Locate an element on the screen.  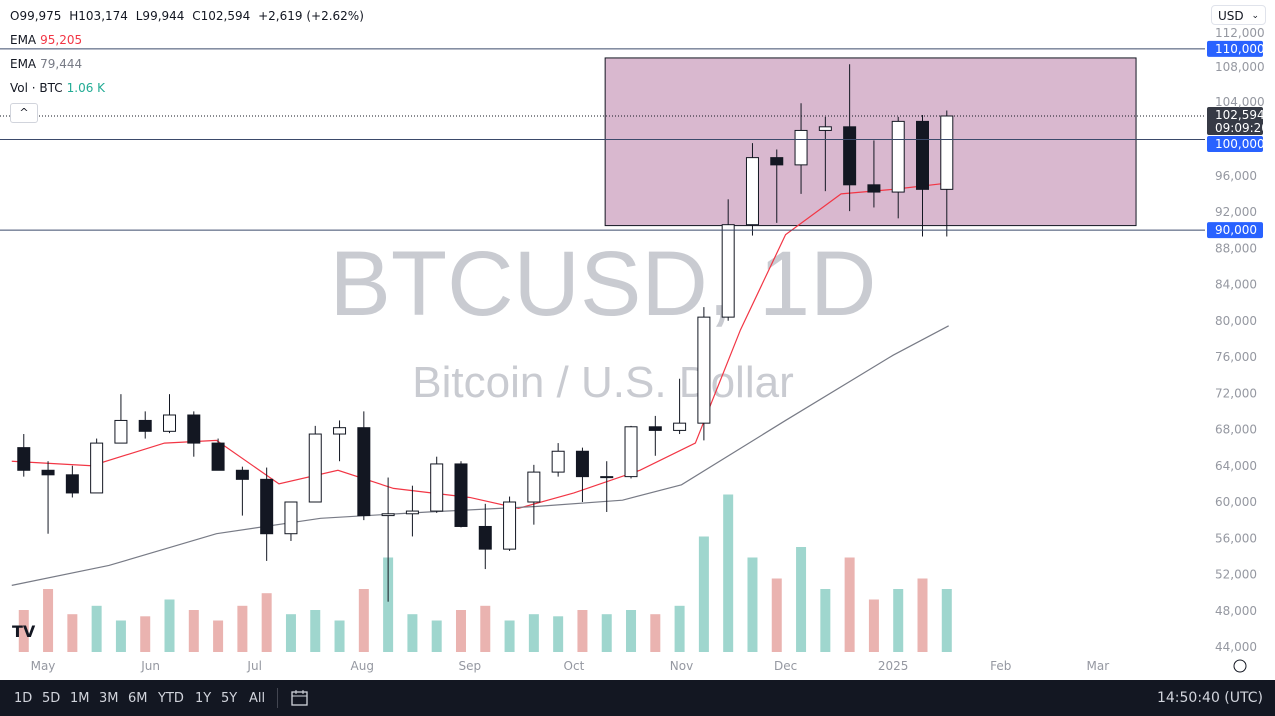
time-tick: 2025 is located at coordinates (893, 666).